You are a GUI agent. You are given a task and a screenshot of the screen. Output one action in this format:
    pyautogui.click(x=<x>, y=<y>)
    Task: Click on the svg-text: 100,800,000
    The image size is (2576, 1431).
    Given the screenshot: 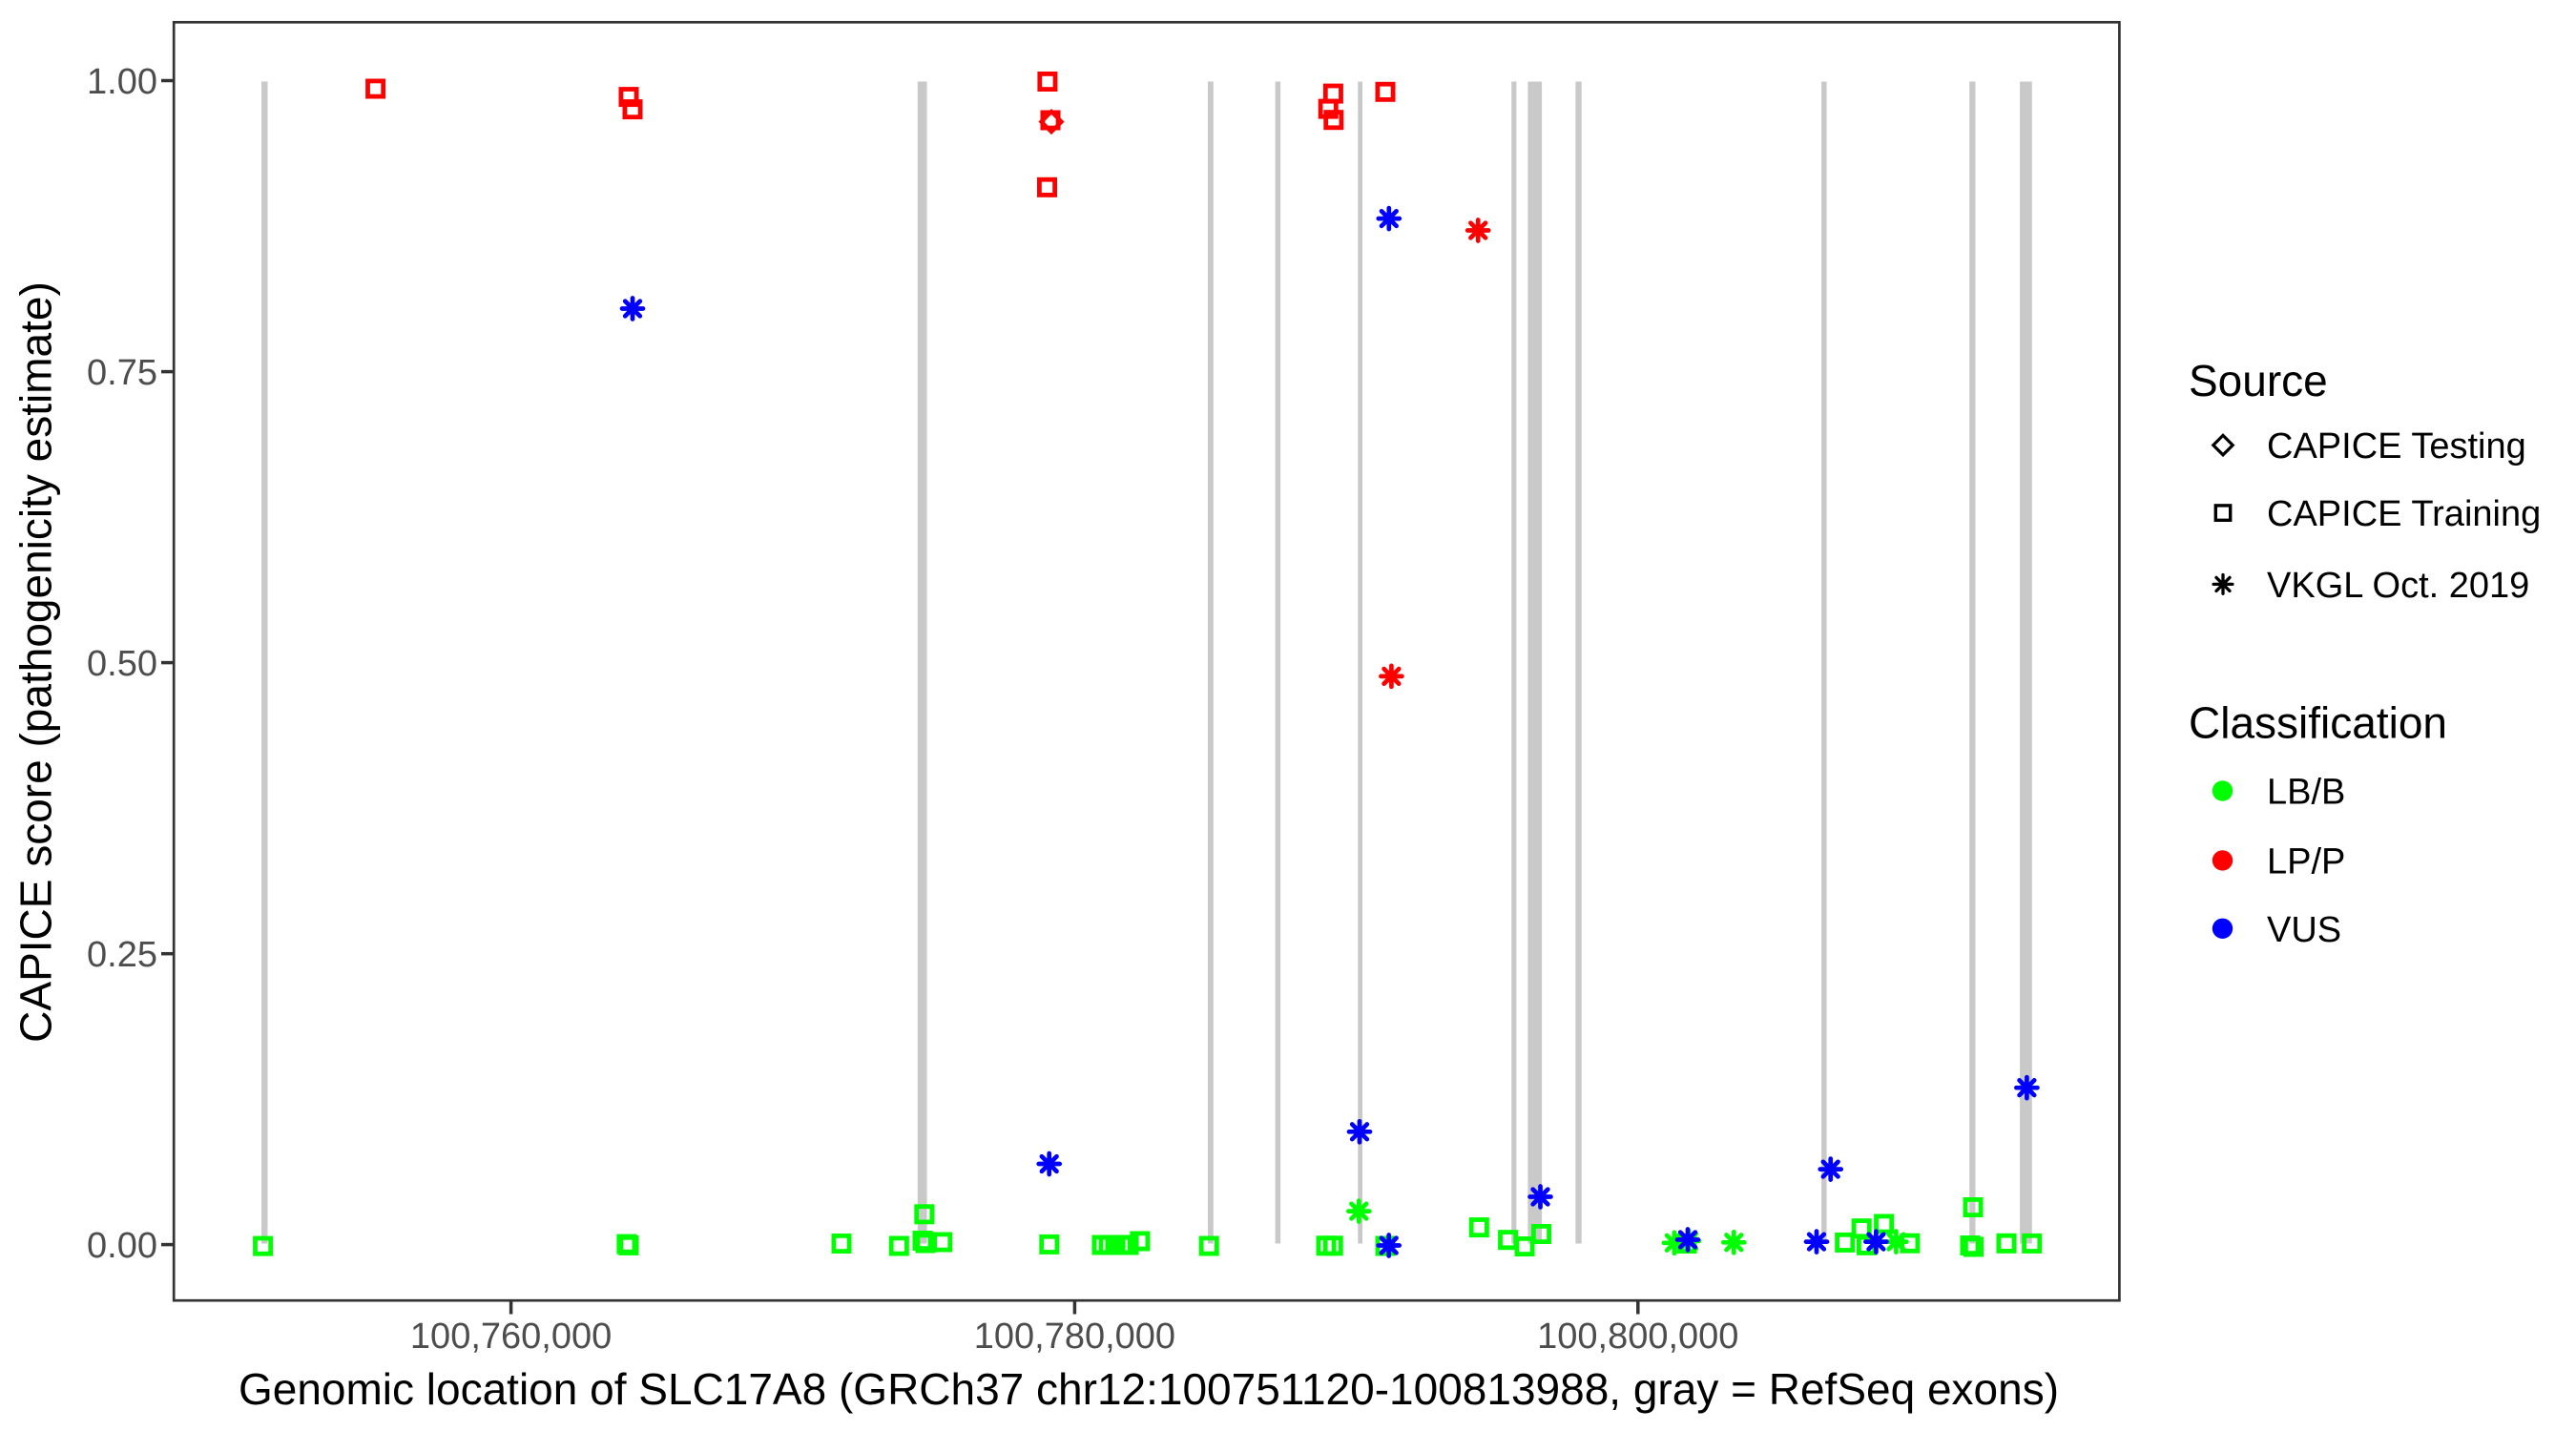 What is the action you would take?
    pyautogui.click(x=1637, y=1337)
    